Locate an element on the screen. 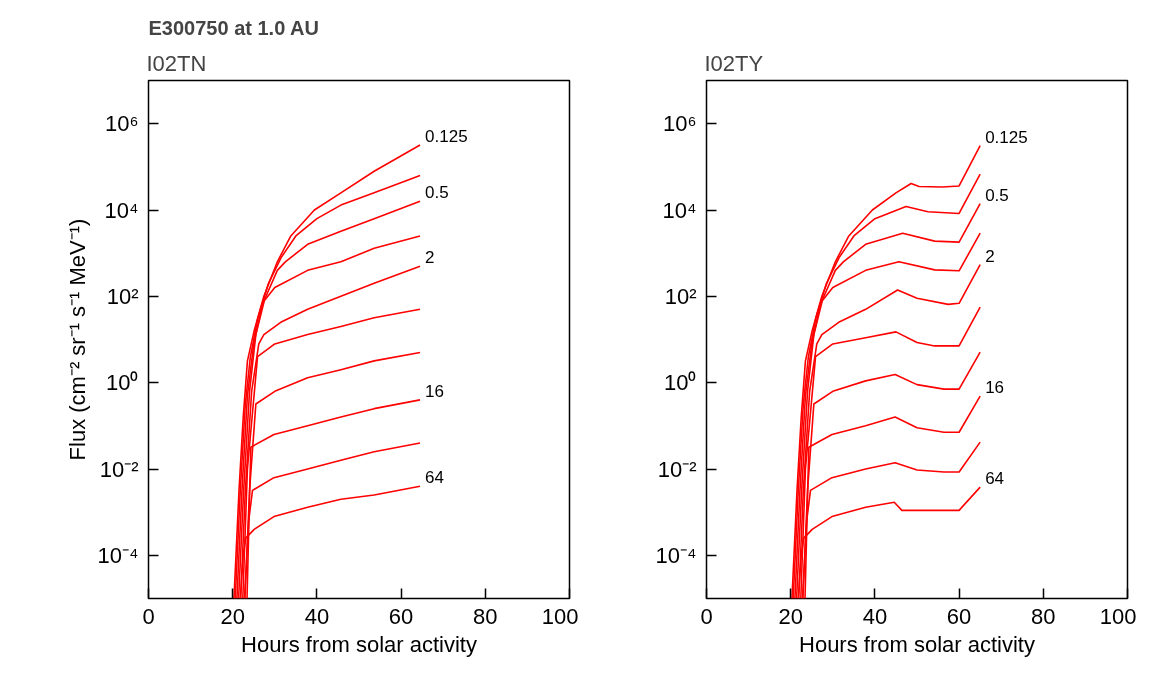 This screenshot has height=687, width=1157. chart-subtitle: I02TN is located at coordinates (176, 63).